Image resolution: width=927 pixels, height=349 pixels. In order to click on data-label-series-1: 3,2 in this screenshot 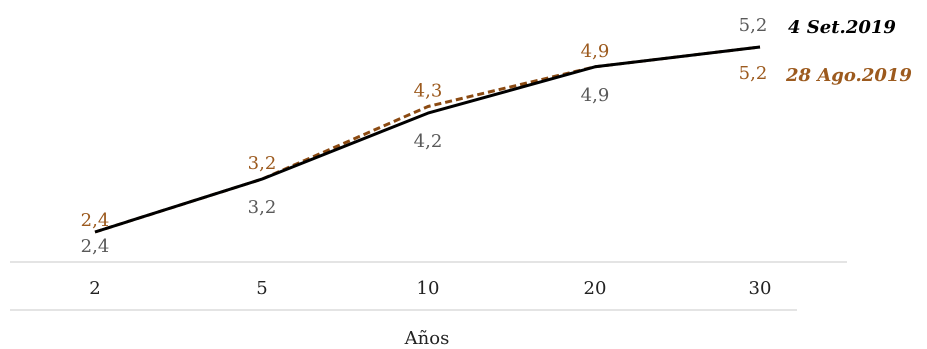, I will do `click(262, 163)`.